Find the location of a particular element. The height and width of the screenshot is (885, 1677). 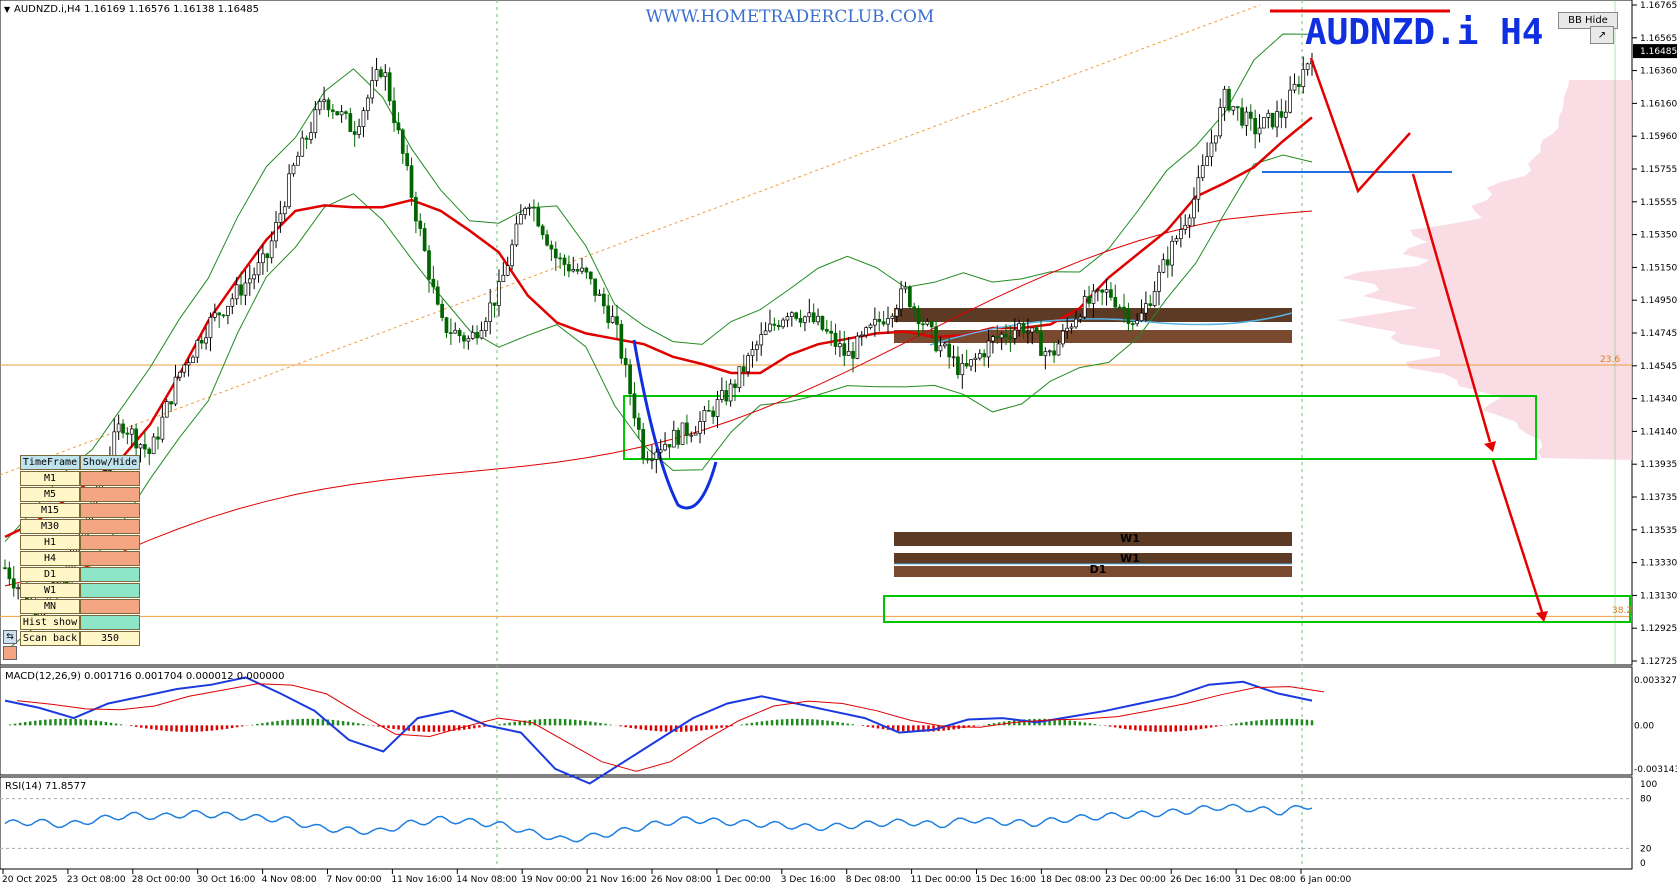

timeframe-label: M15 is located at coordinates (50, 510).